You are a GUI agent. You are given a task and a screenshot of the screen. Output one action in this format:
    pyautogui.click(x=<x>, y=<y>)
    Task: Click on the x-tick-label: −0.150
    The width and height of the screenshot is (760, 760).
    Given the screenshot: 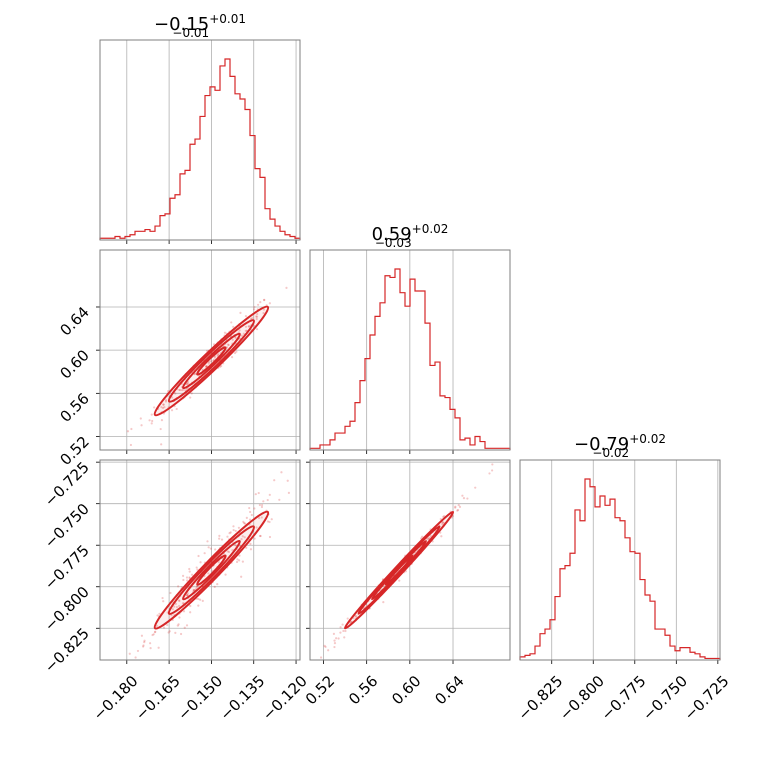 What is the action you would take?
    pyautogui.click(x=200, y=698)
    